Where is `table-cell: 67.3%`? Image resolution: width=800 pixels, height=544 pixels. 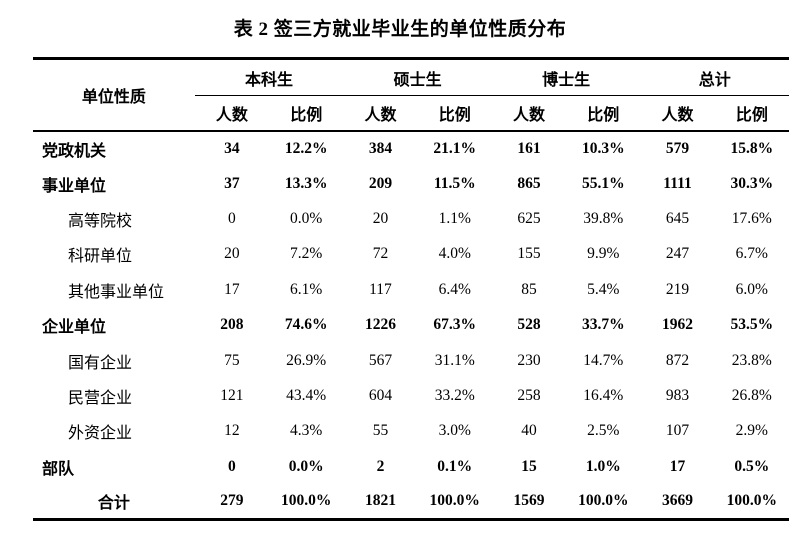
table-cell: 67.3% is located at coordinates (455, 325).